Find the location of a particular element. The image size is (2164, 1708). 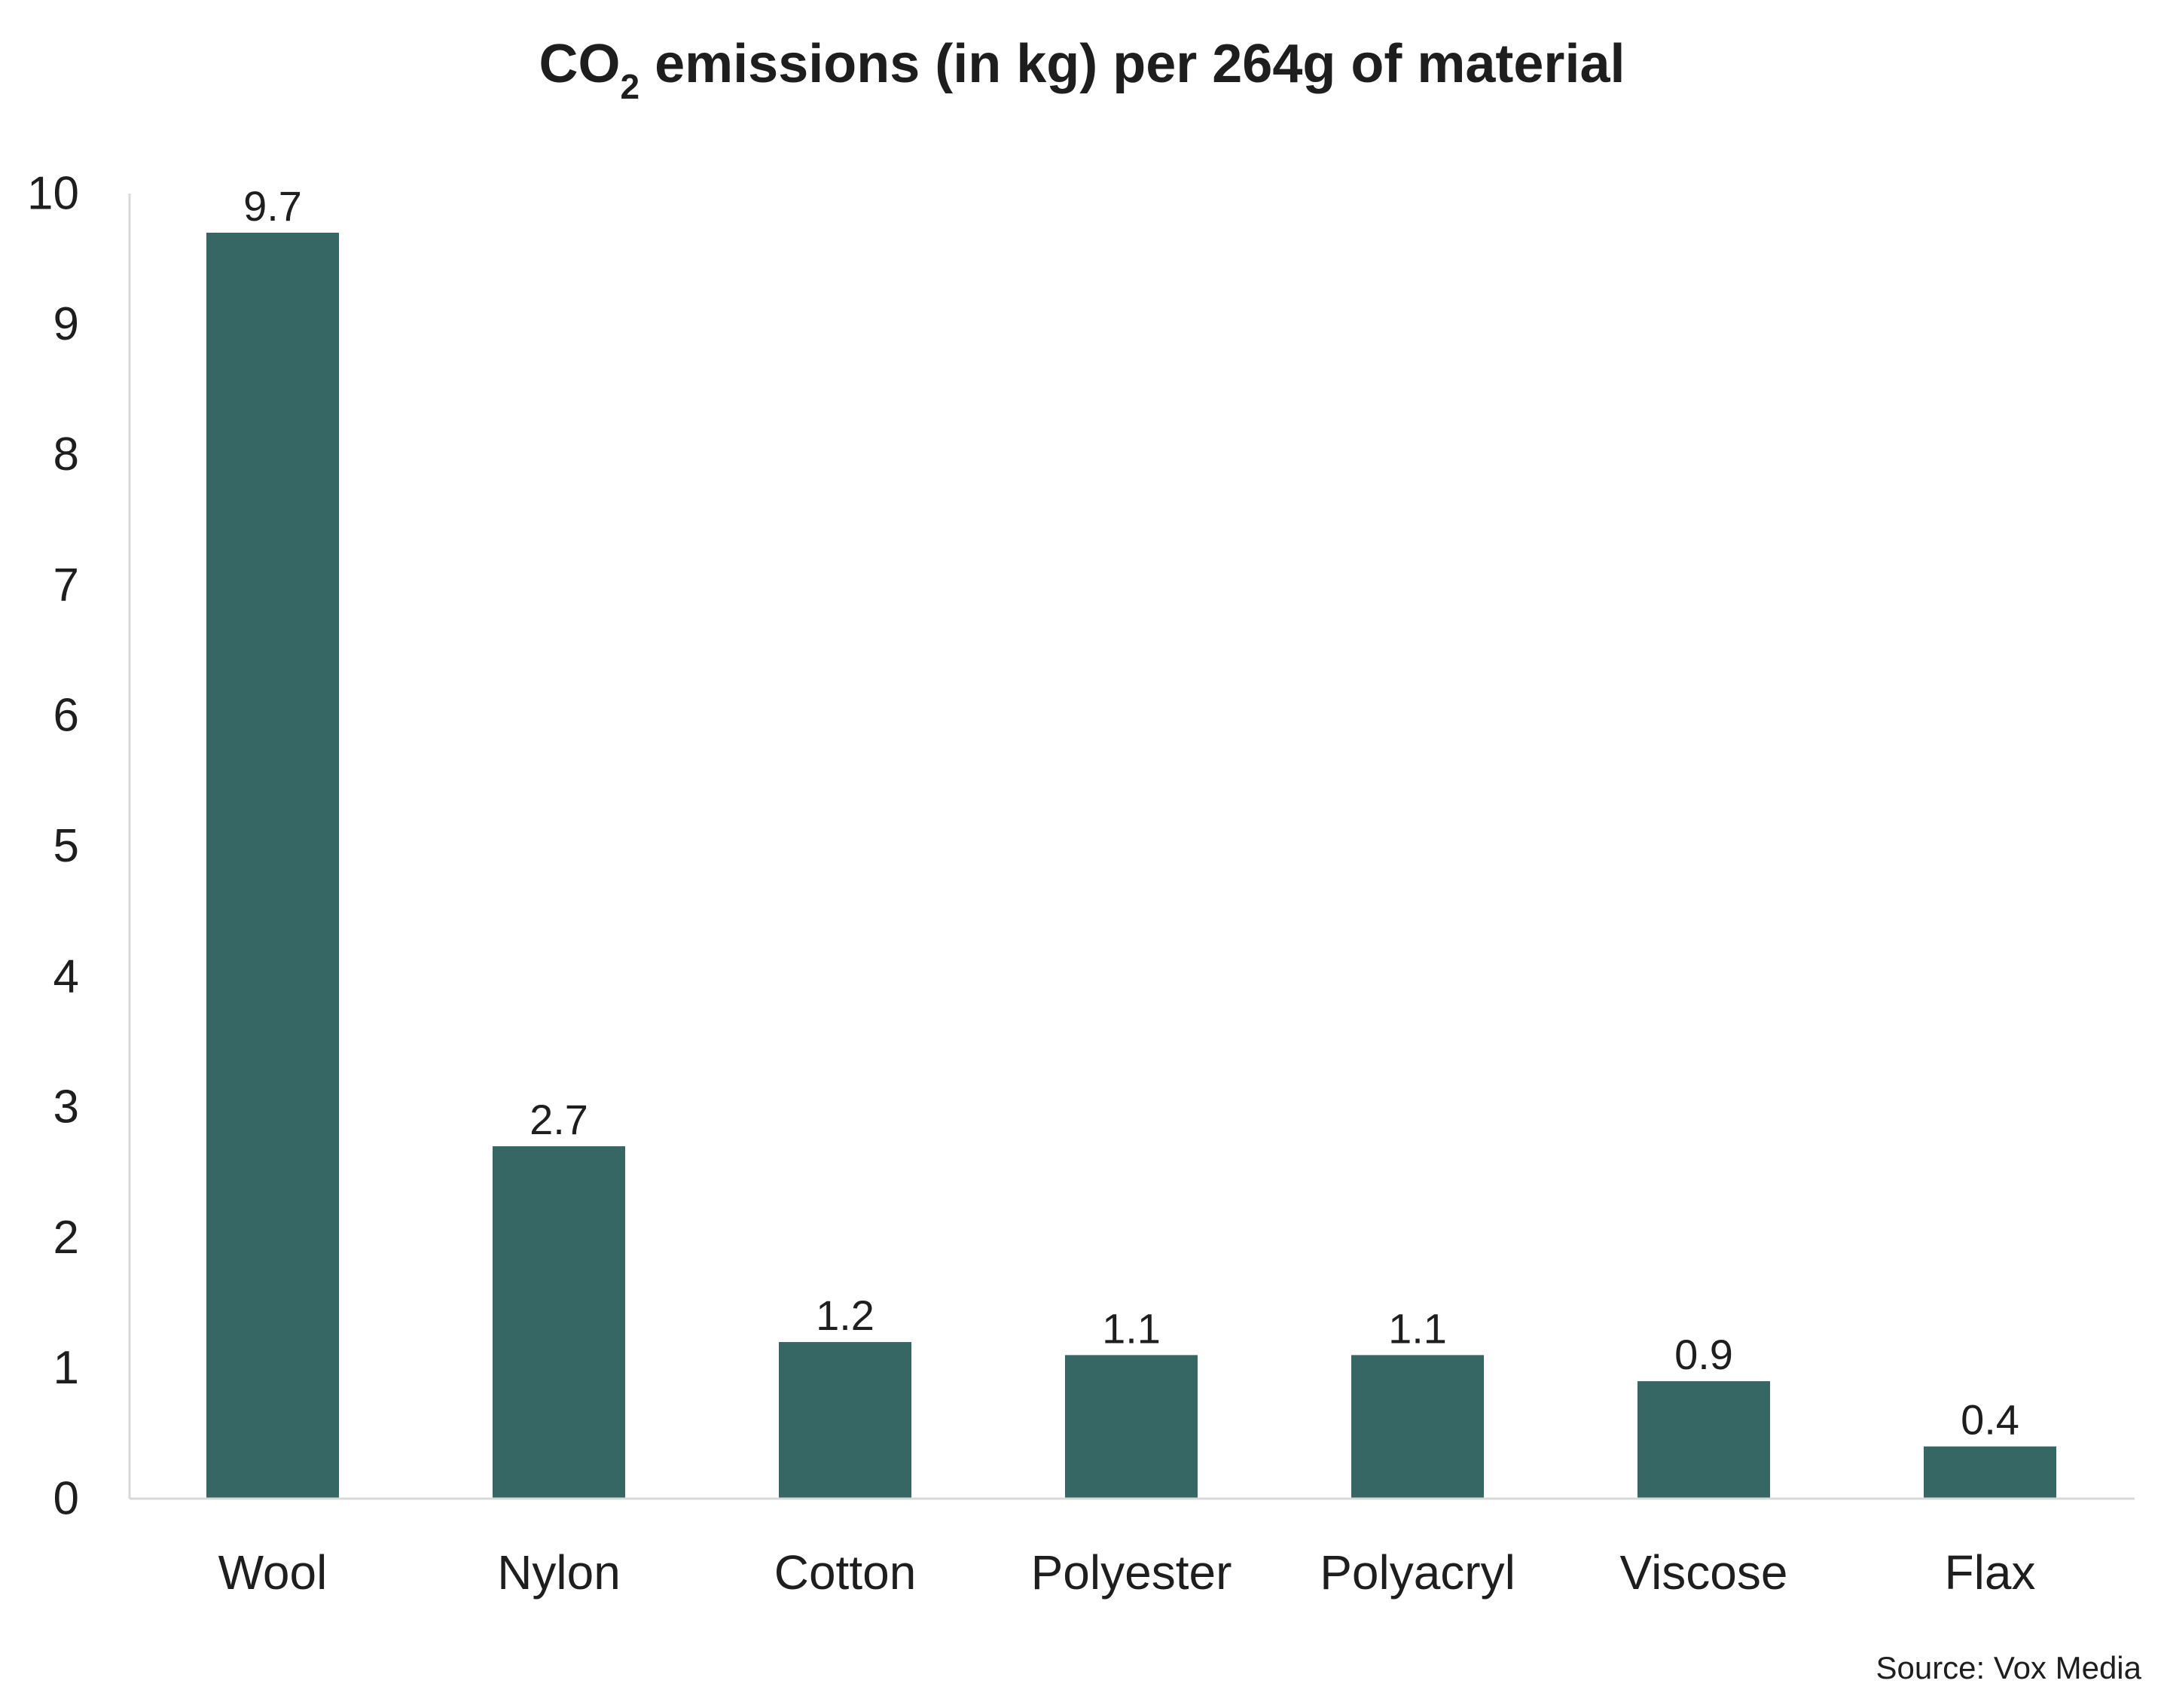

chart-title-prefix: CO is located at coordinates (580, 64).